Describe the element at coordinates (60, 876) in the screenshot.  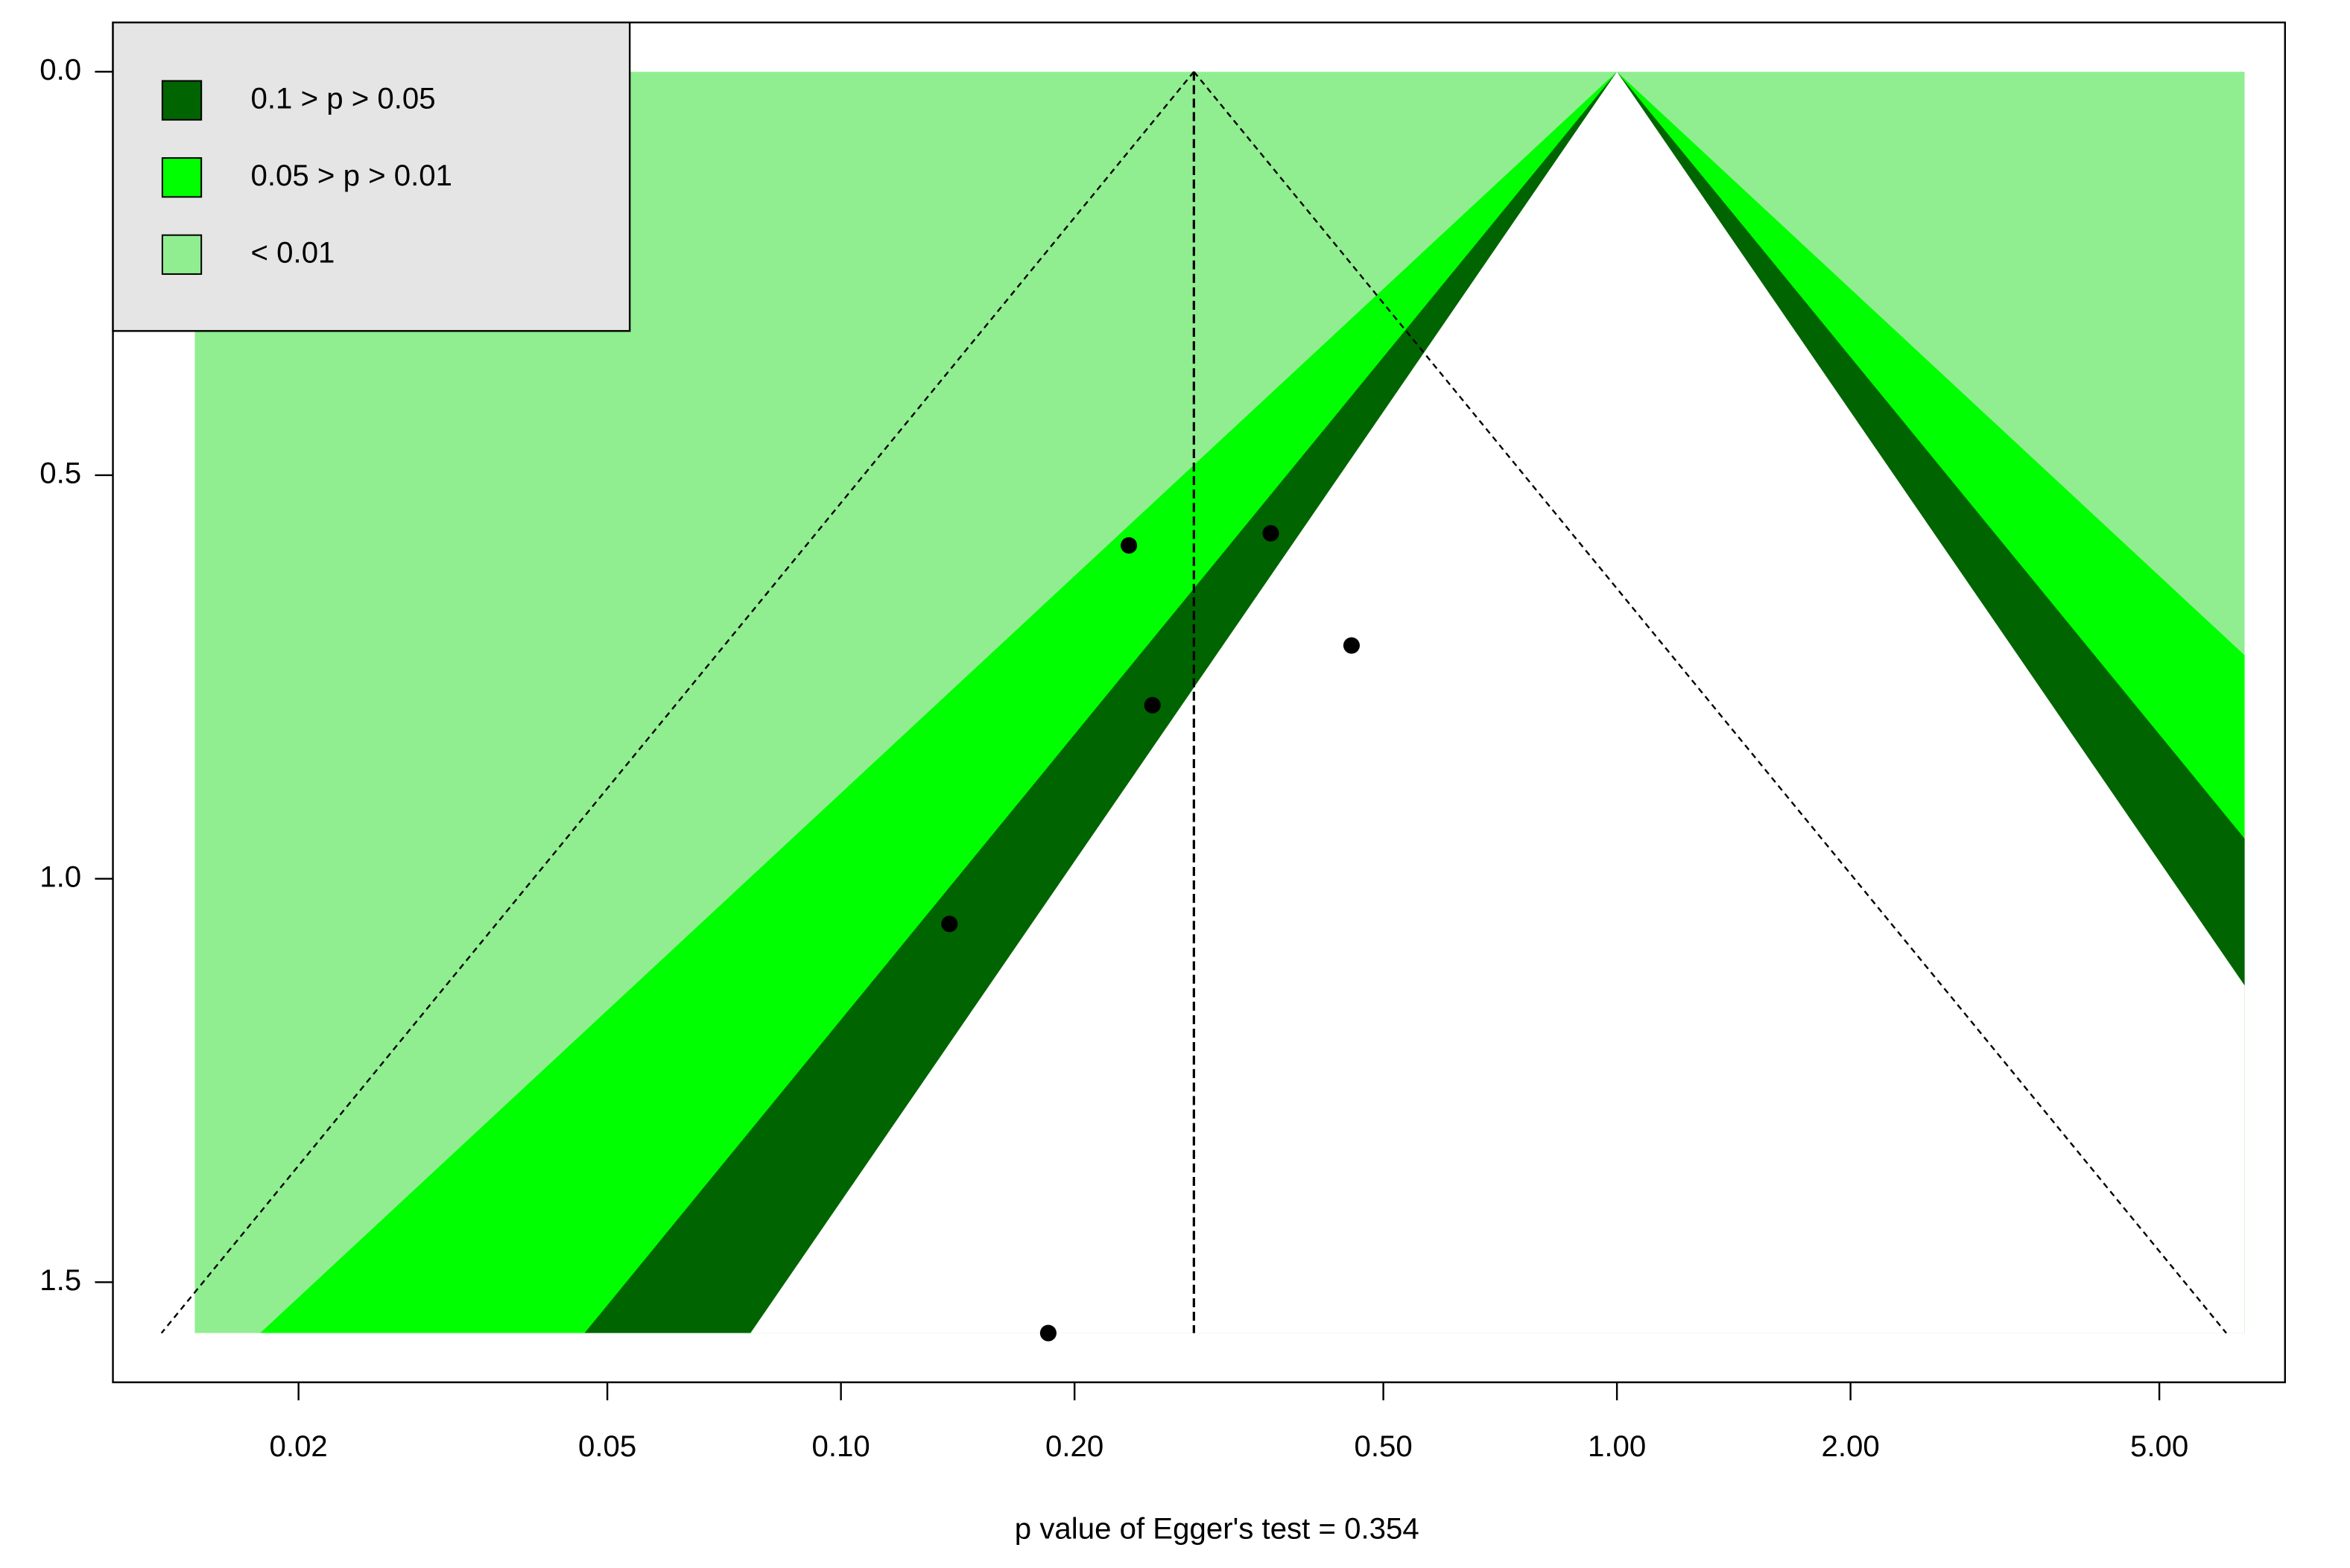
I see `y-tick-label: 1.0` at that location.